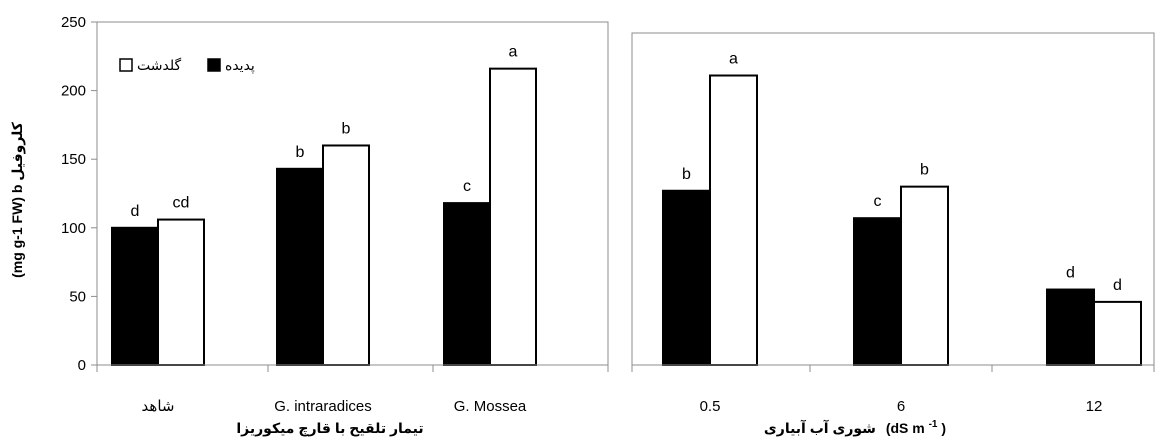 The width and height of the screenshot is (1161, 443). I want to click on legend-swatch-padideh, so click(214, 65).